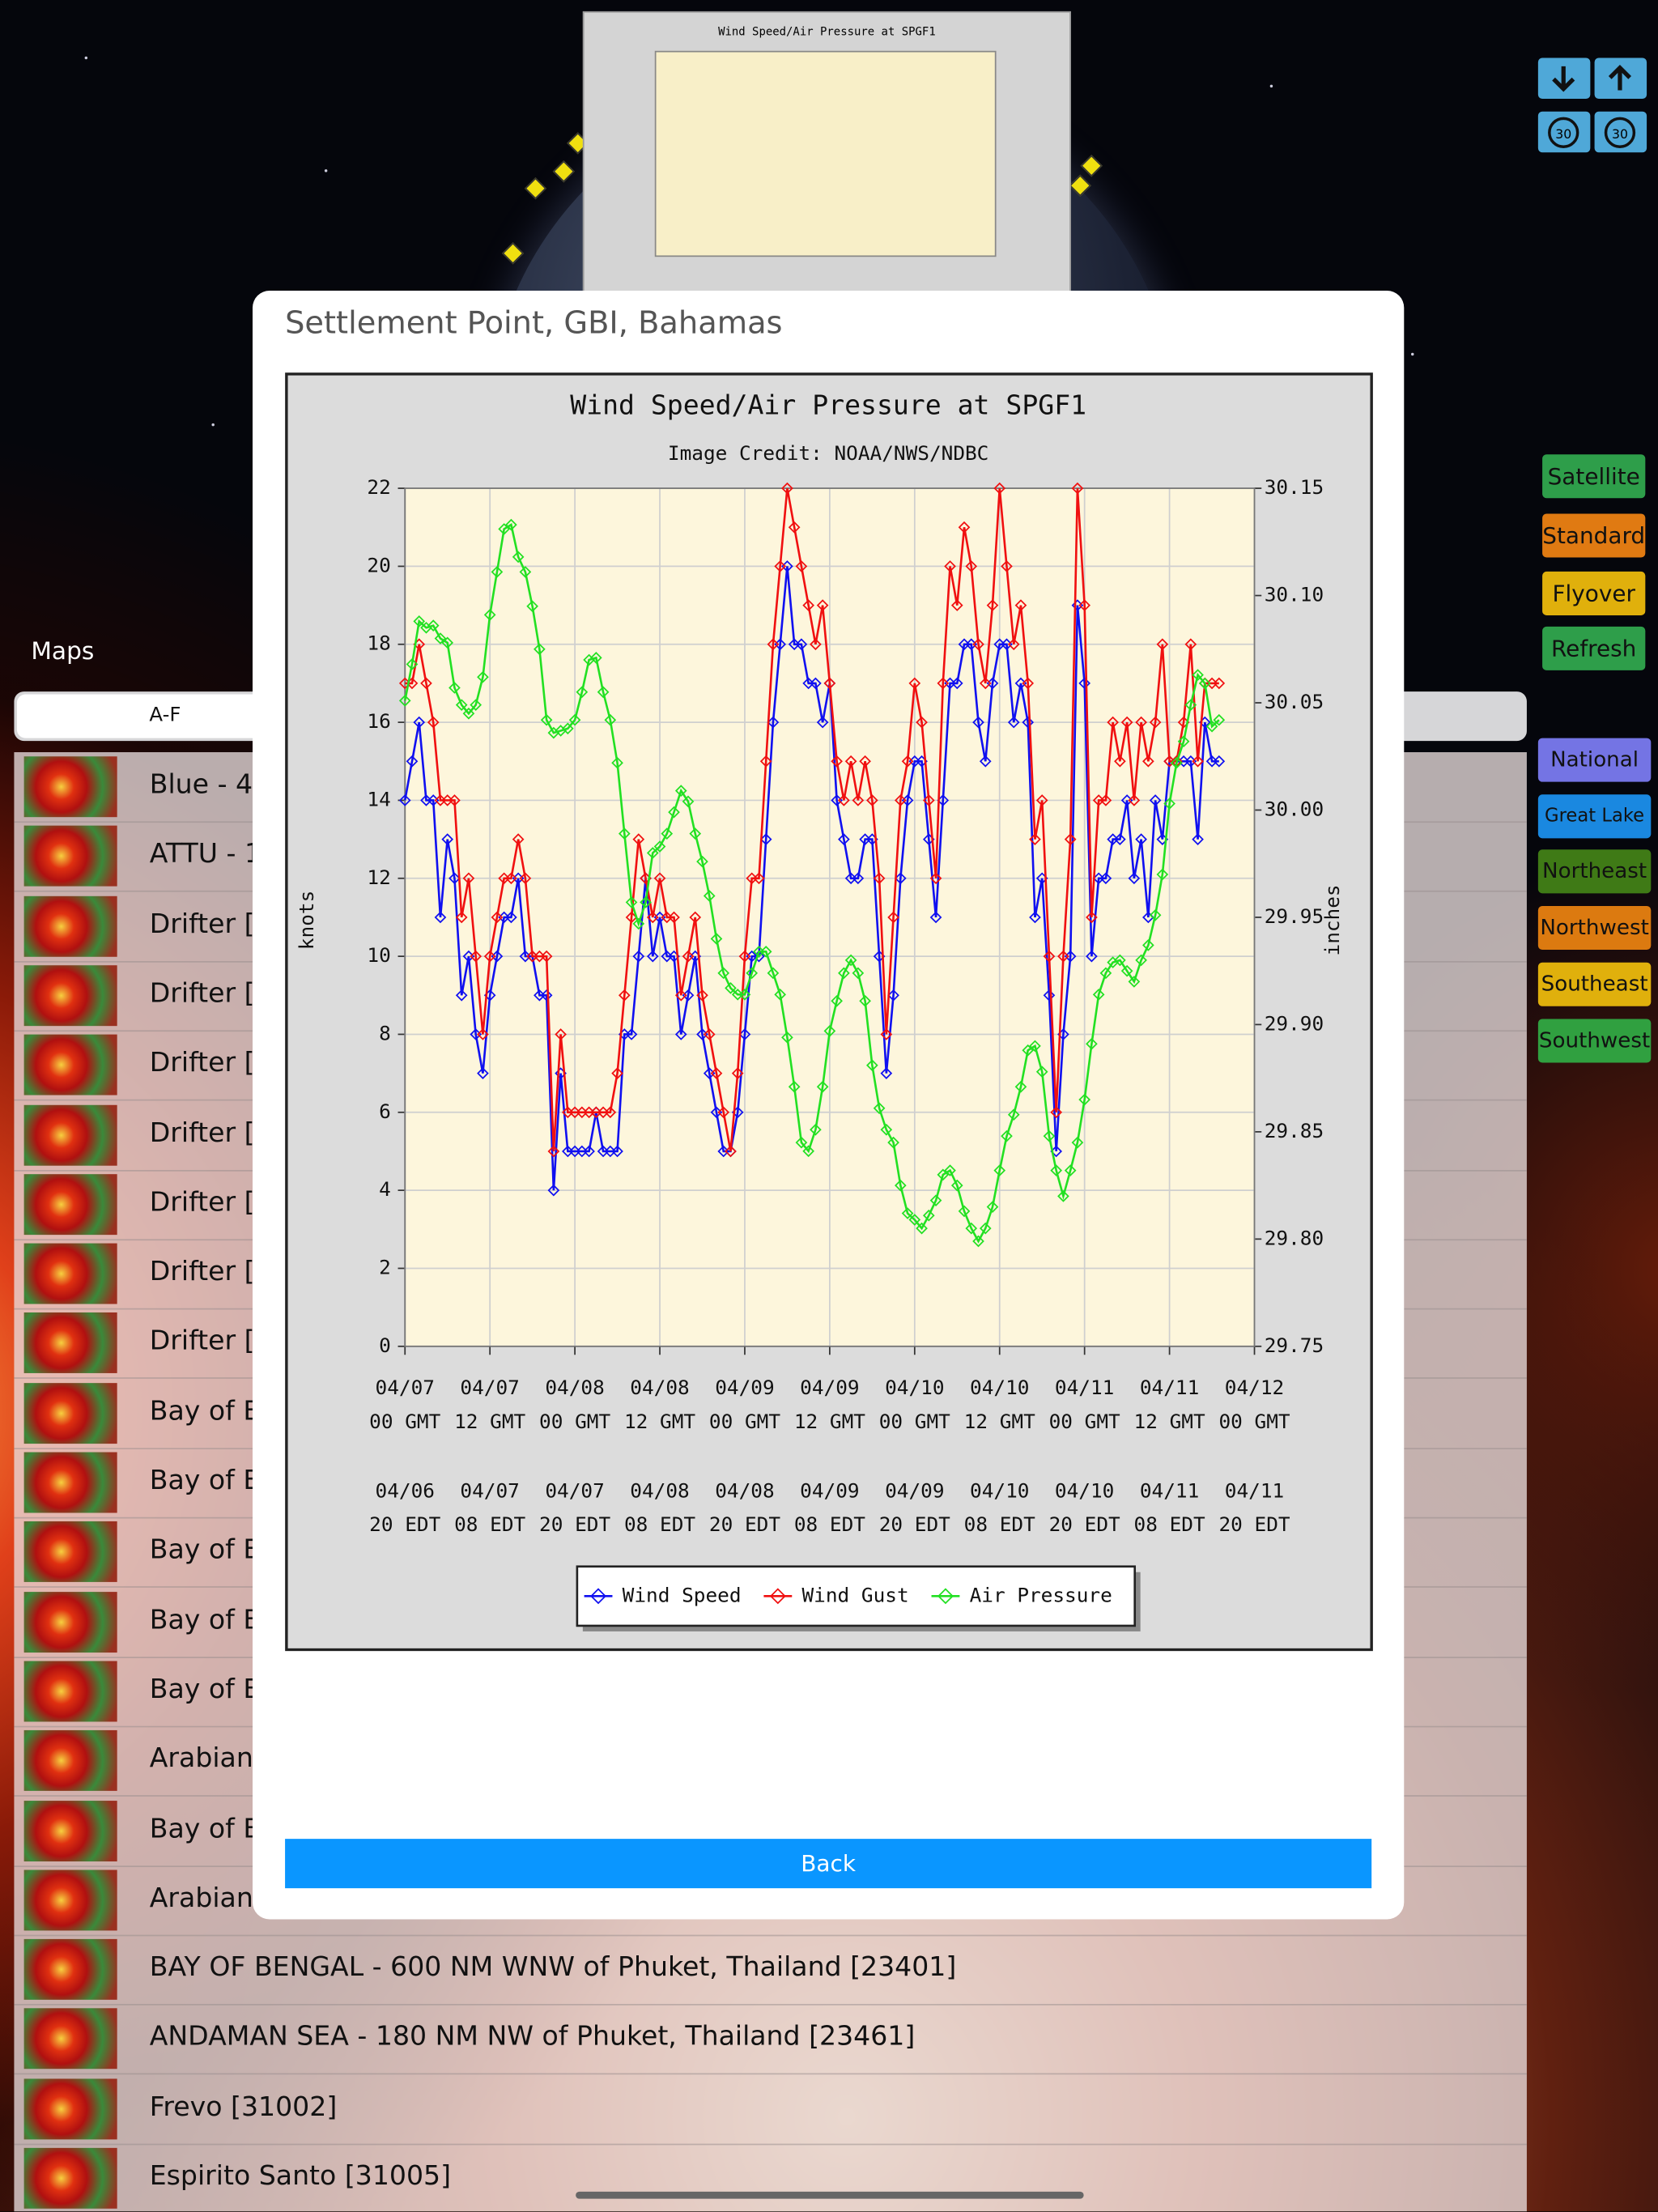  Describe the element at coordinates (770, 1483) in the screenshot. I see `station-row: Bay of B` at that location.